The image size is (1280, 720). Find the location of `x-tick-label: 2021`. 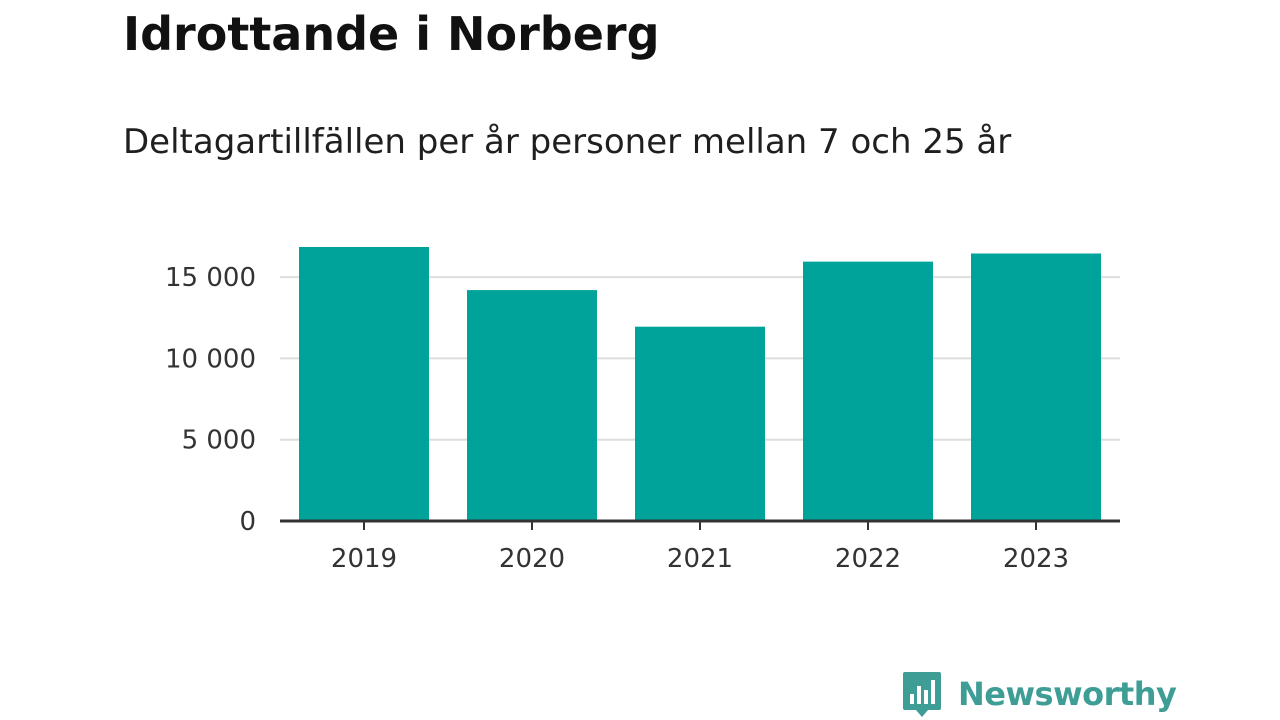

x-tick-label: 2021 is located at coordinates (700, 559).